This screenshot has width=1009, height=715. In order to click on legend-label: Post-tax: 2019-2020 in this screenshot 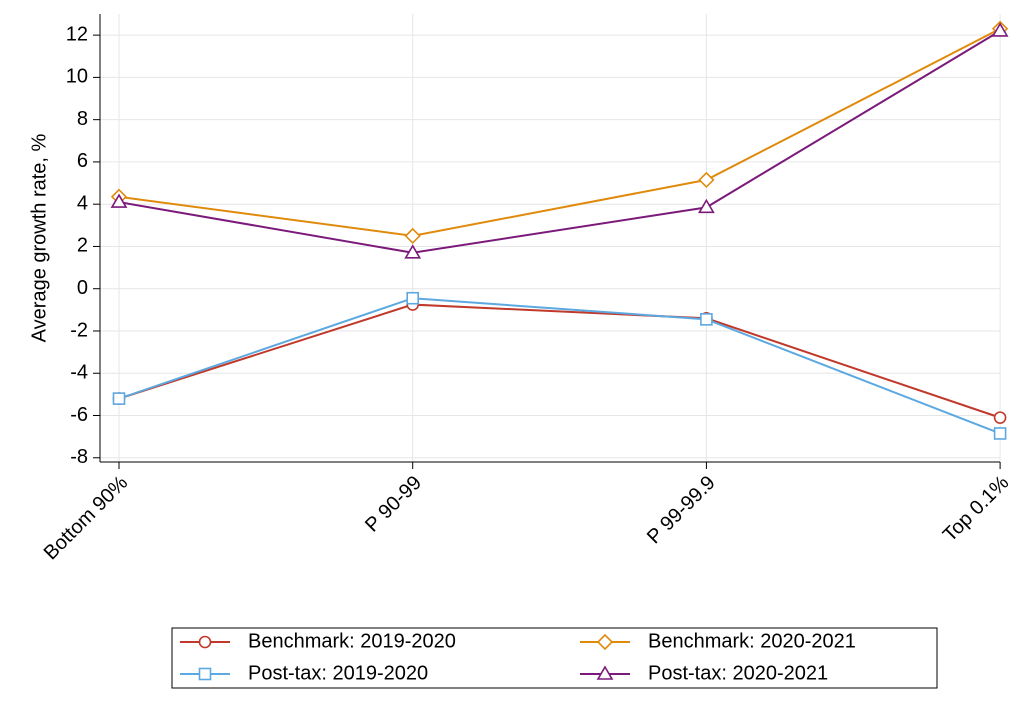, I will do `click(338, 673)`.